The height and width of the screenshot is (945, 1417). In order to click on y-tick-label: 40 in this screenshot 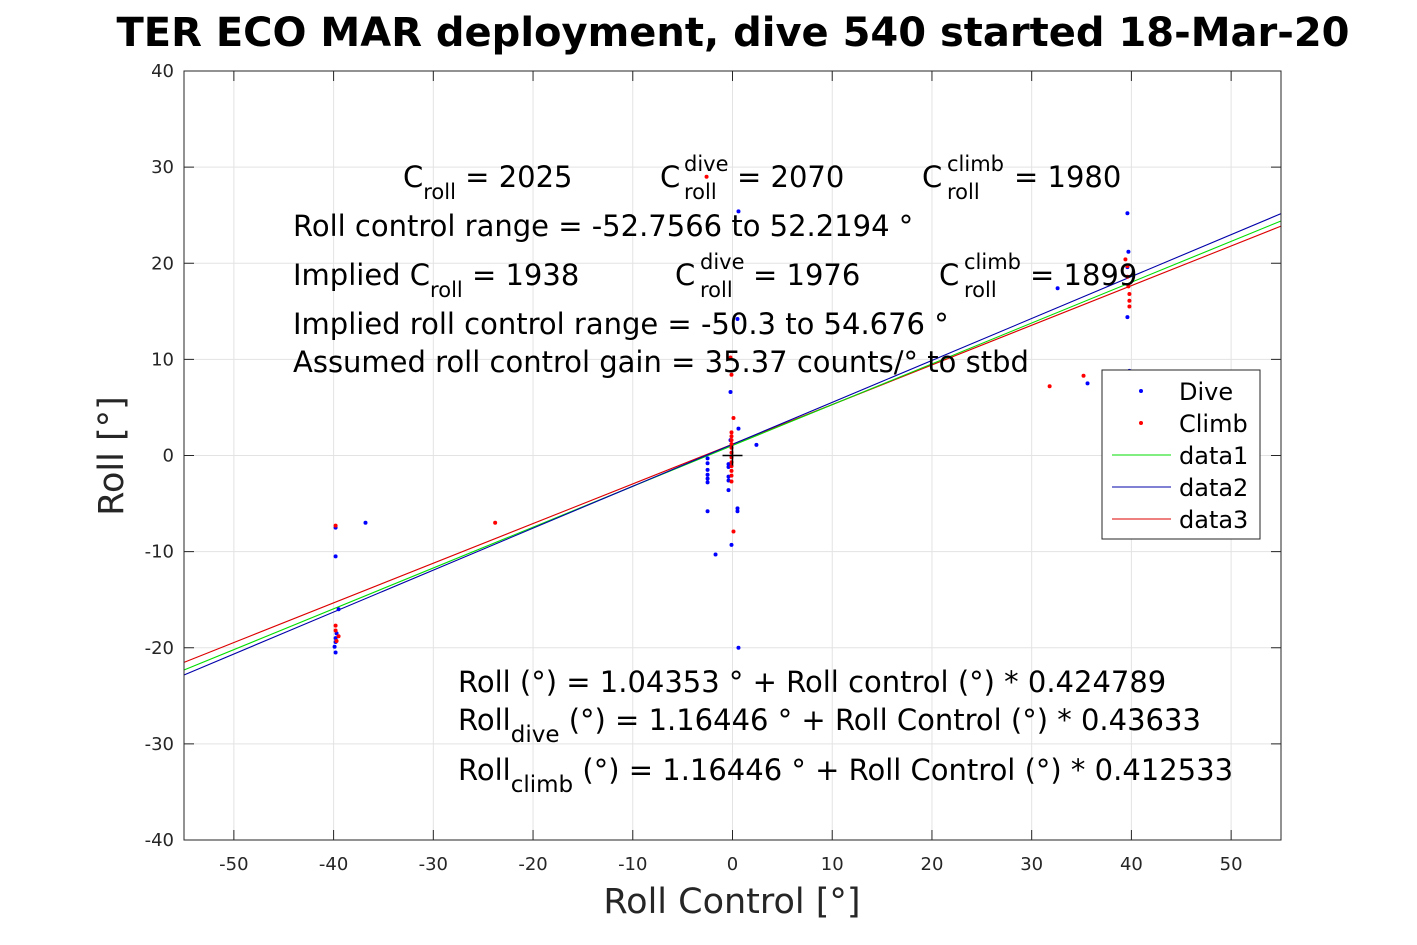, I will do `click(162, 71)`.